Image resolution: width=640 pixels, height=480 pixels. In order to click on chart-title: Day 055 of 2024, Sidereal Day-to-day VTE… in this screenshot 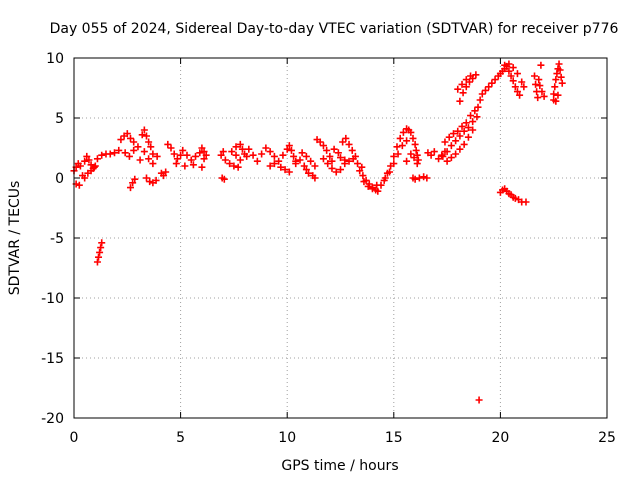, I will do `click(334, 29)`.